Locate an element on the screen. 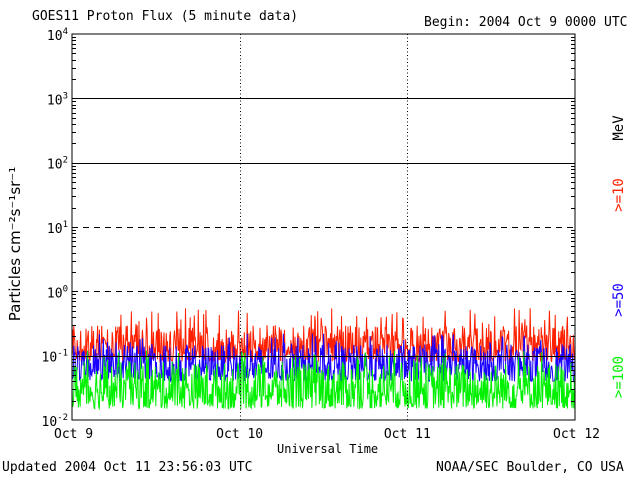 This screenshot has width=640, height=480. x-tick-label: Oct 9 is located at coordinates (73, 434).